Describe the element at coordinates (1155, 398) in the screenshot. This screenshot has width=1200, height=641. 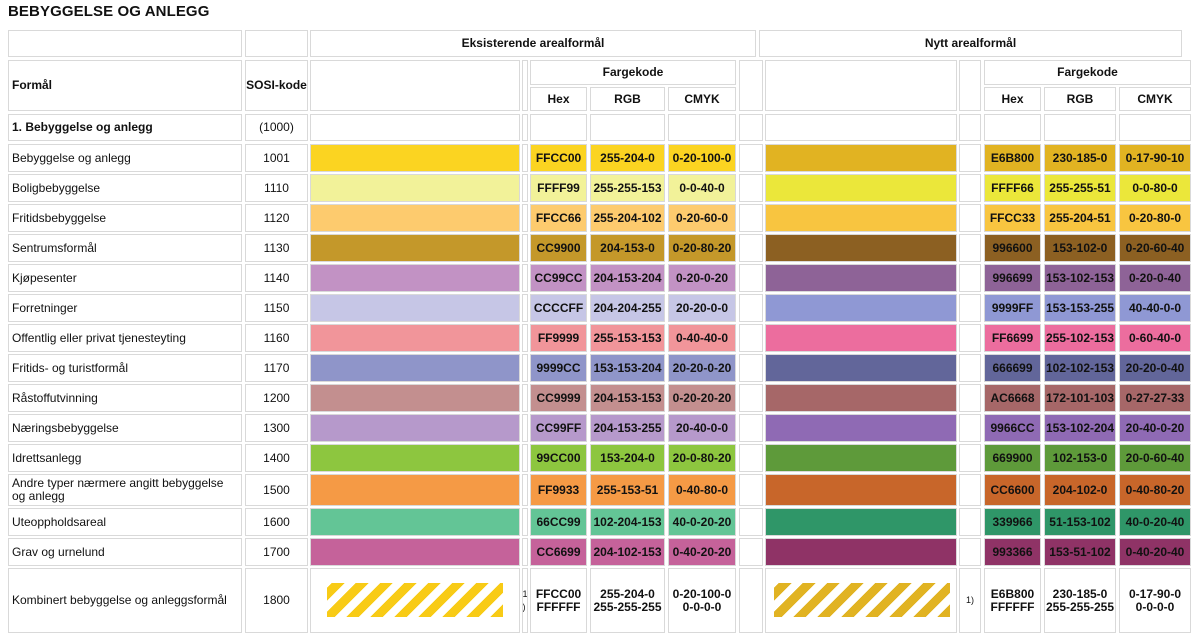
I see `new-cmyk: 0-27-27-33` at that location.